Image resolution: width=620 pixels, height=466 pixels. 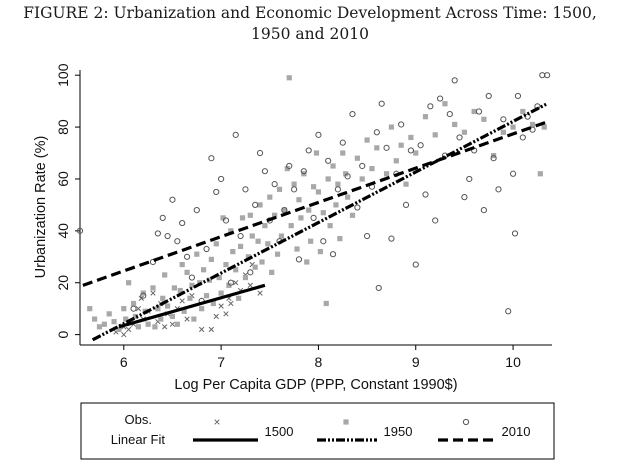 What do you see at coordinates (63, 231) in the screenshot?
I see `y-tick-label: 40` at bounding box center [63, 231].